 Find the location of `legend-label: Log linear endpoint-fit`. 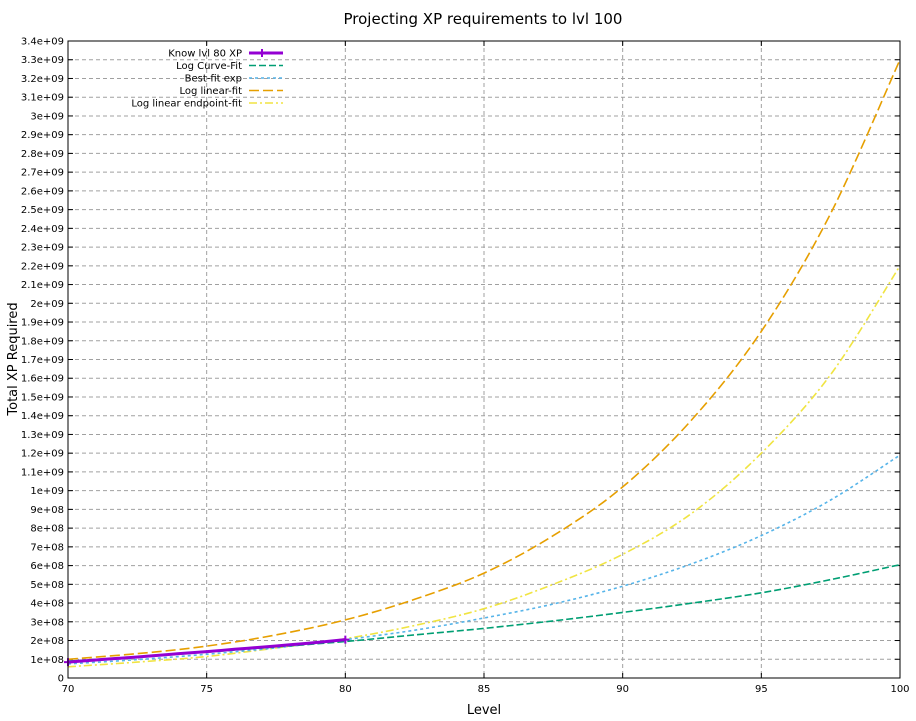

legend-label: Log linear endpoint-fit is located at coordinates (186, 104).